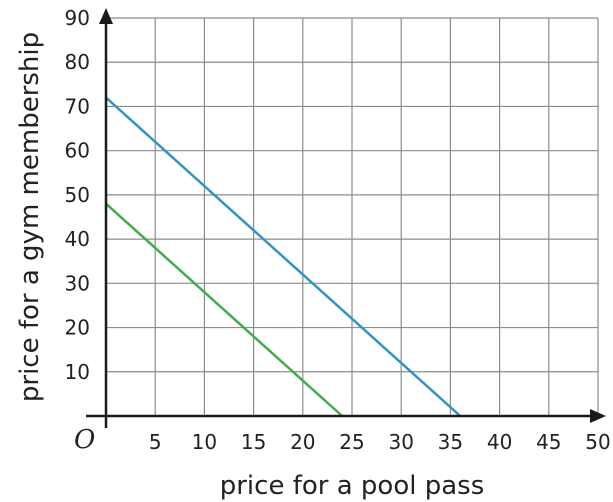 The width and height of the screenshot is (613, 502). I want to click on y-tick-label-70: 70, so click(77, 106).